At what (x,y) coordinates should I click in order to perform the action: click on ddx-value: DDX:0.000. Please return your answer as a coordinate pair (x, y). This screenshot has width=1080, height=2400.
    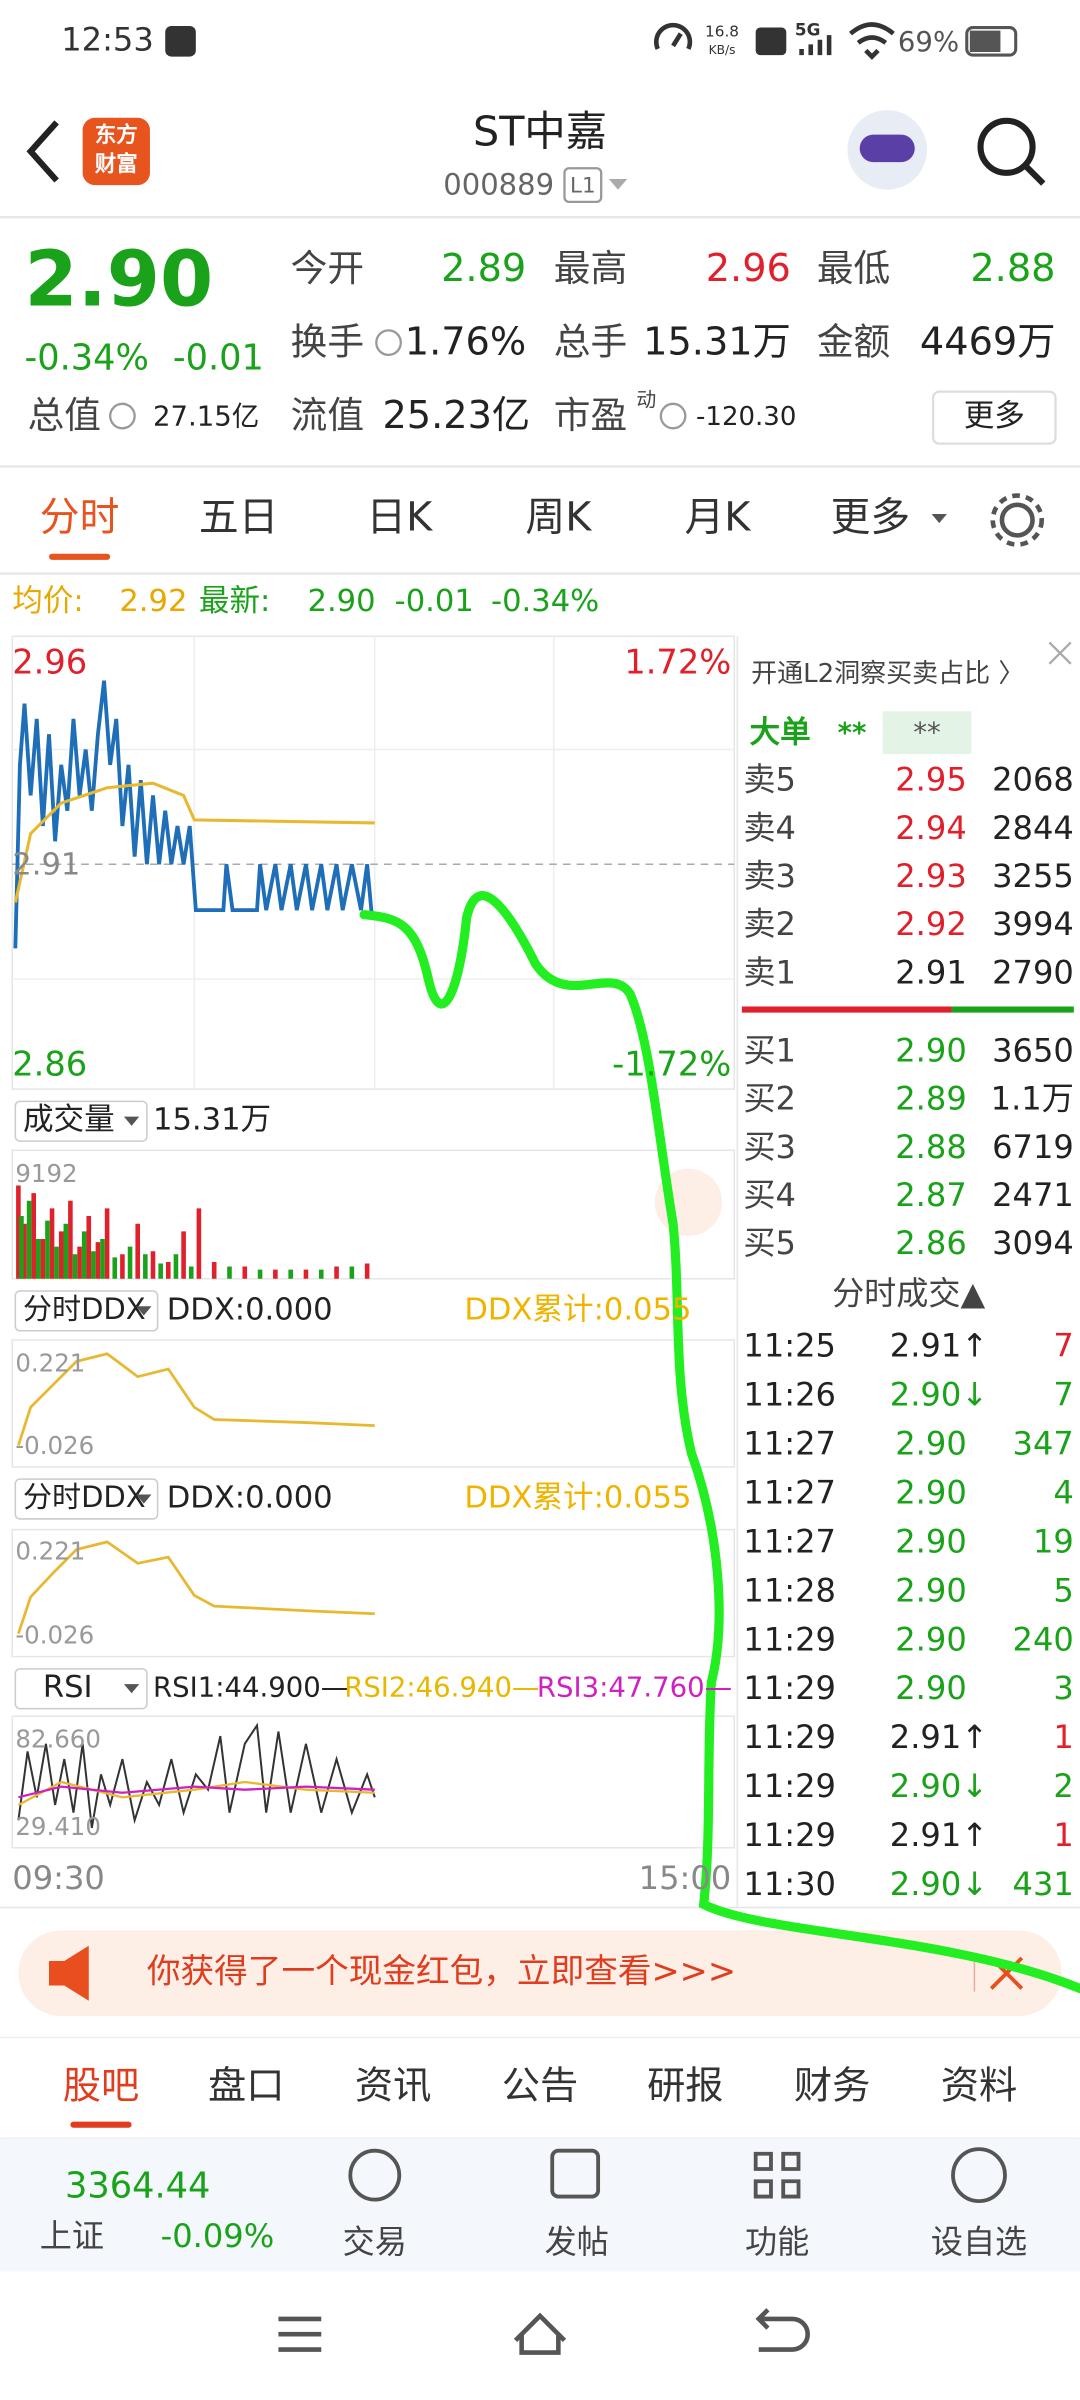
    Looking at the image, I should click on (250, 1309).